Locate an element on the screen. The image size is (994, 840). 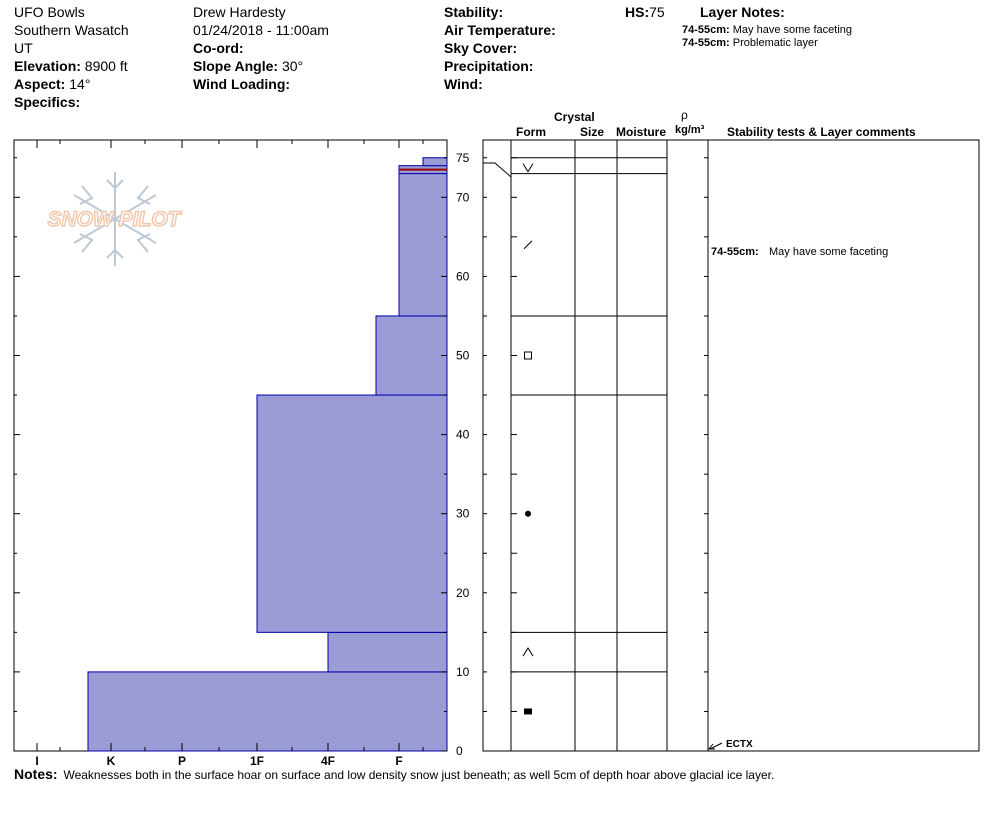
ectx-pointer is located at coordinates (716, 746).